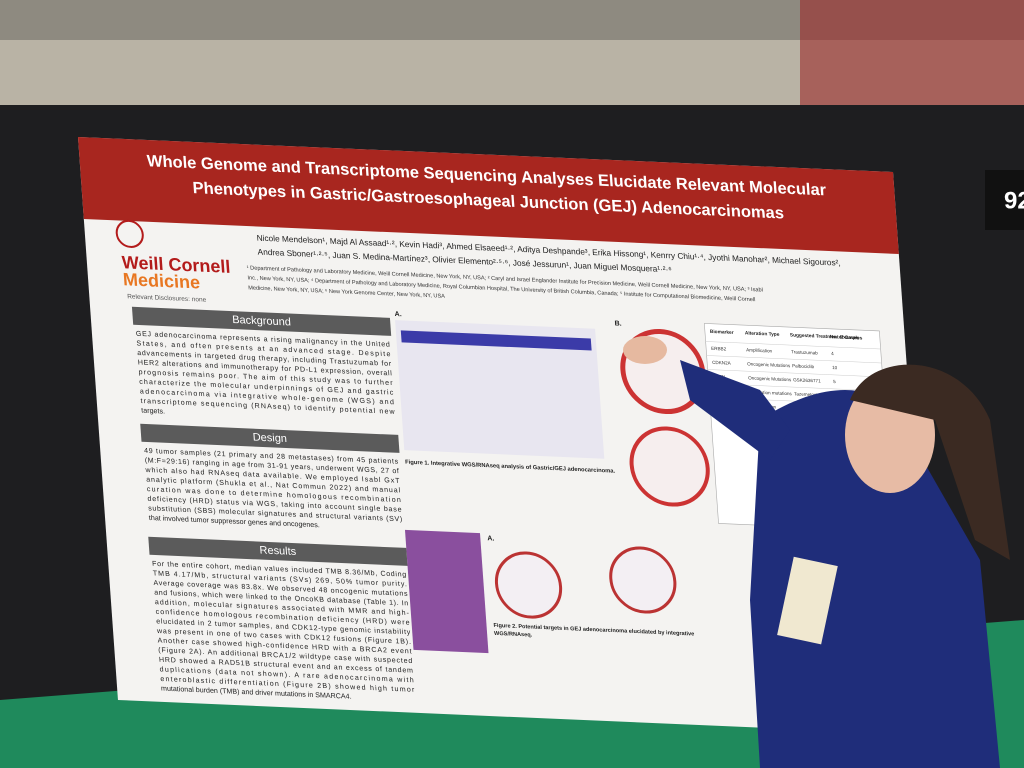 The width and height of the screenshot is (1024, 768). What do you see at coordinates (645, 350) in the screenshot?
I see `person-hand` at bounding box center [645, 350].